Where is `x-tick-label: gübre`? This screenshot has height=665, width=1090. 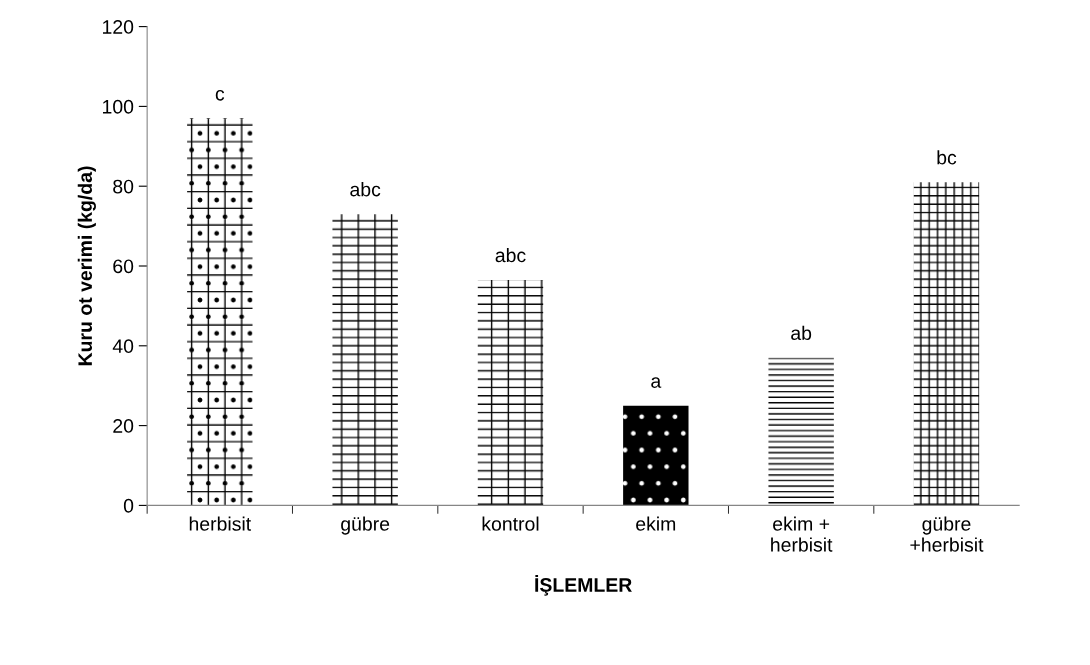
x-tick-label: gübre is located at coordinates (365, 525).